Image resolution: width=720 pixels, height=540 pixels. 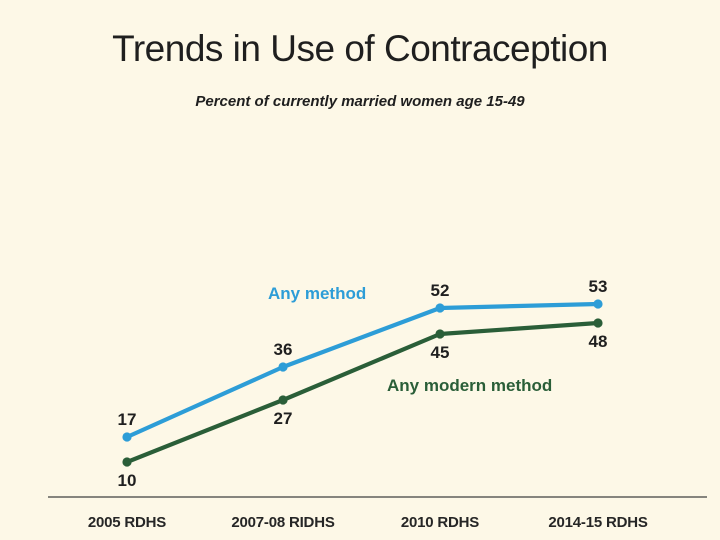 What do you see at coordinates (360, 48) in the screenshot?
I see `slide-title: Trends in Use of Contraception` at bounding box center [360, 48].